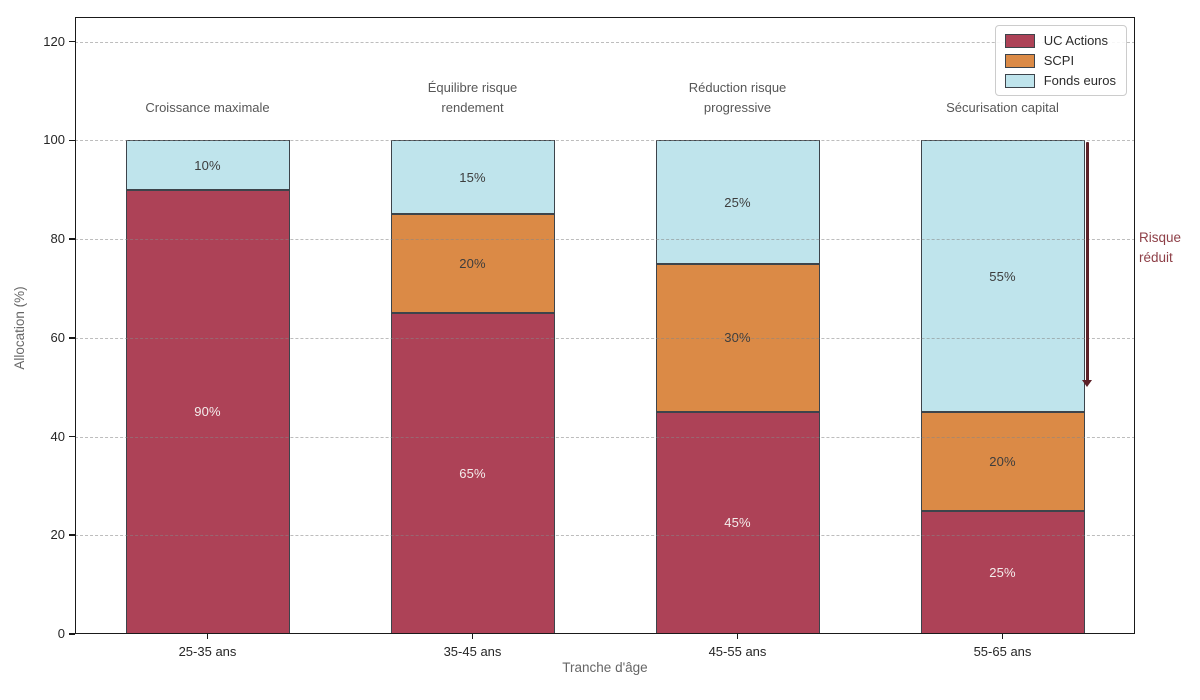  I want to click on bar-annotation: Sécurisation capital, so click(1003, 108).